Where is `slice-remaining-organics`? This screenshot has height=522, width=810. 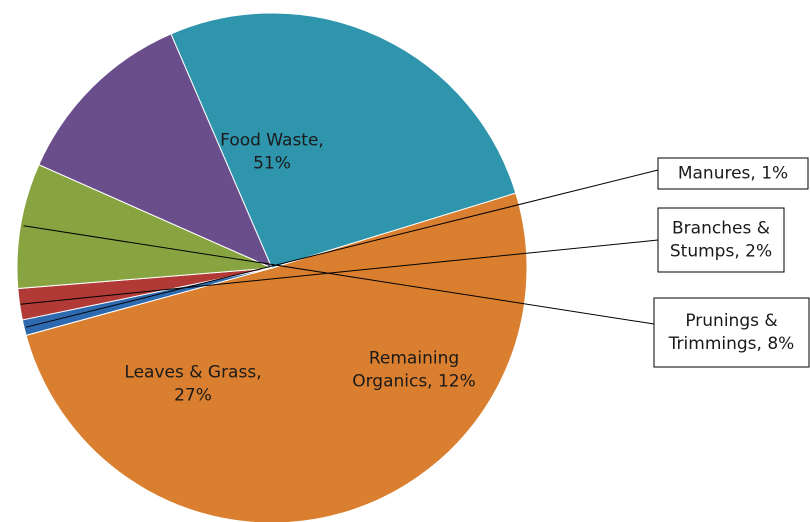 slice-remaining-organics is located at coordinates (155, 151).